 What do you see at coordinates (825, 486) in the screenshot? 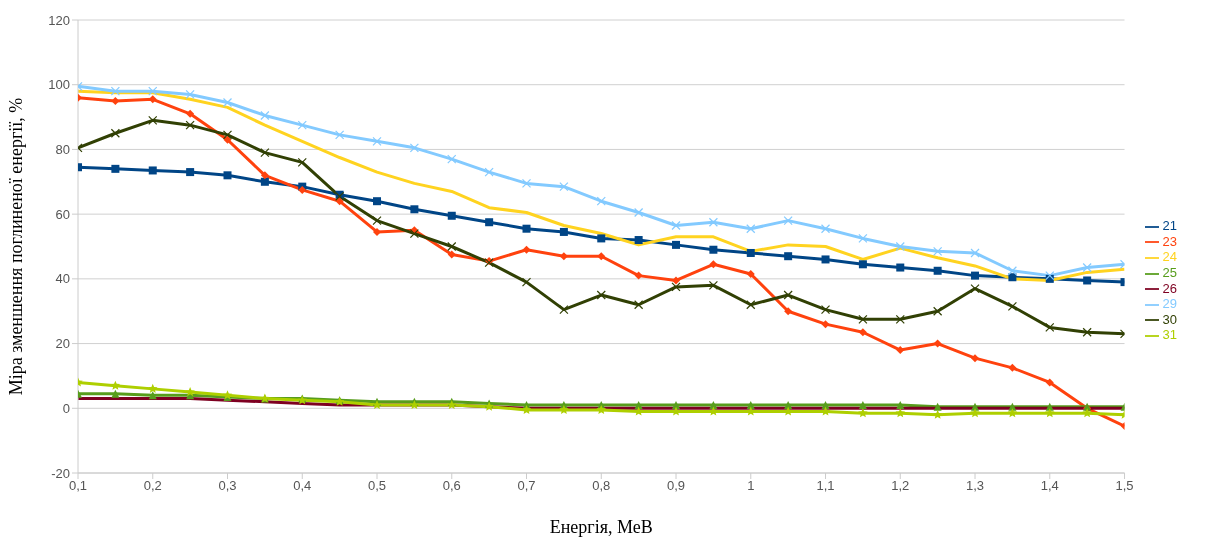
I see `x-tick-label: 1,1` at bounding box center [825, 486].